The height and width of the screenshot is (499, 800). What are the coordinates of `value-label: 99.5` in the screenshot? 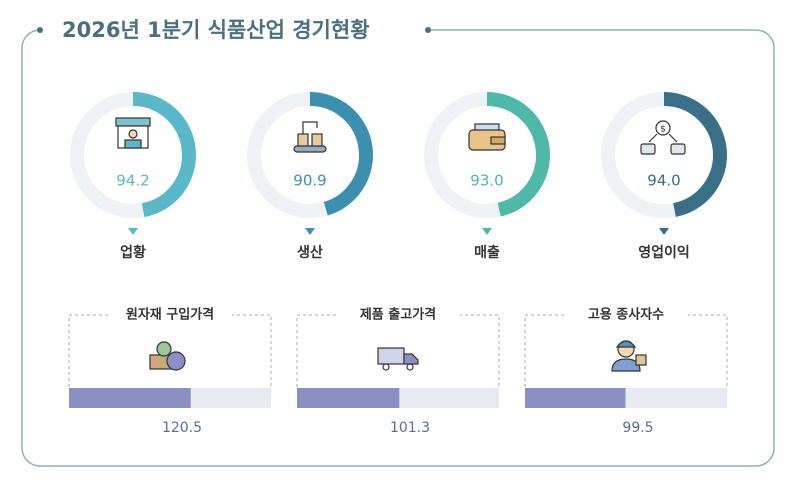 It's located at (637, 428).